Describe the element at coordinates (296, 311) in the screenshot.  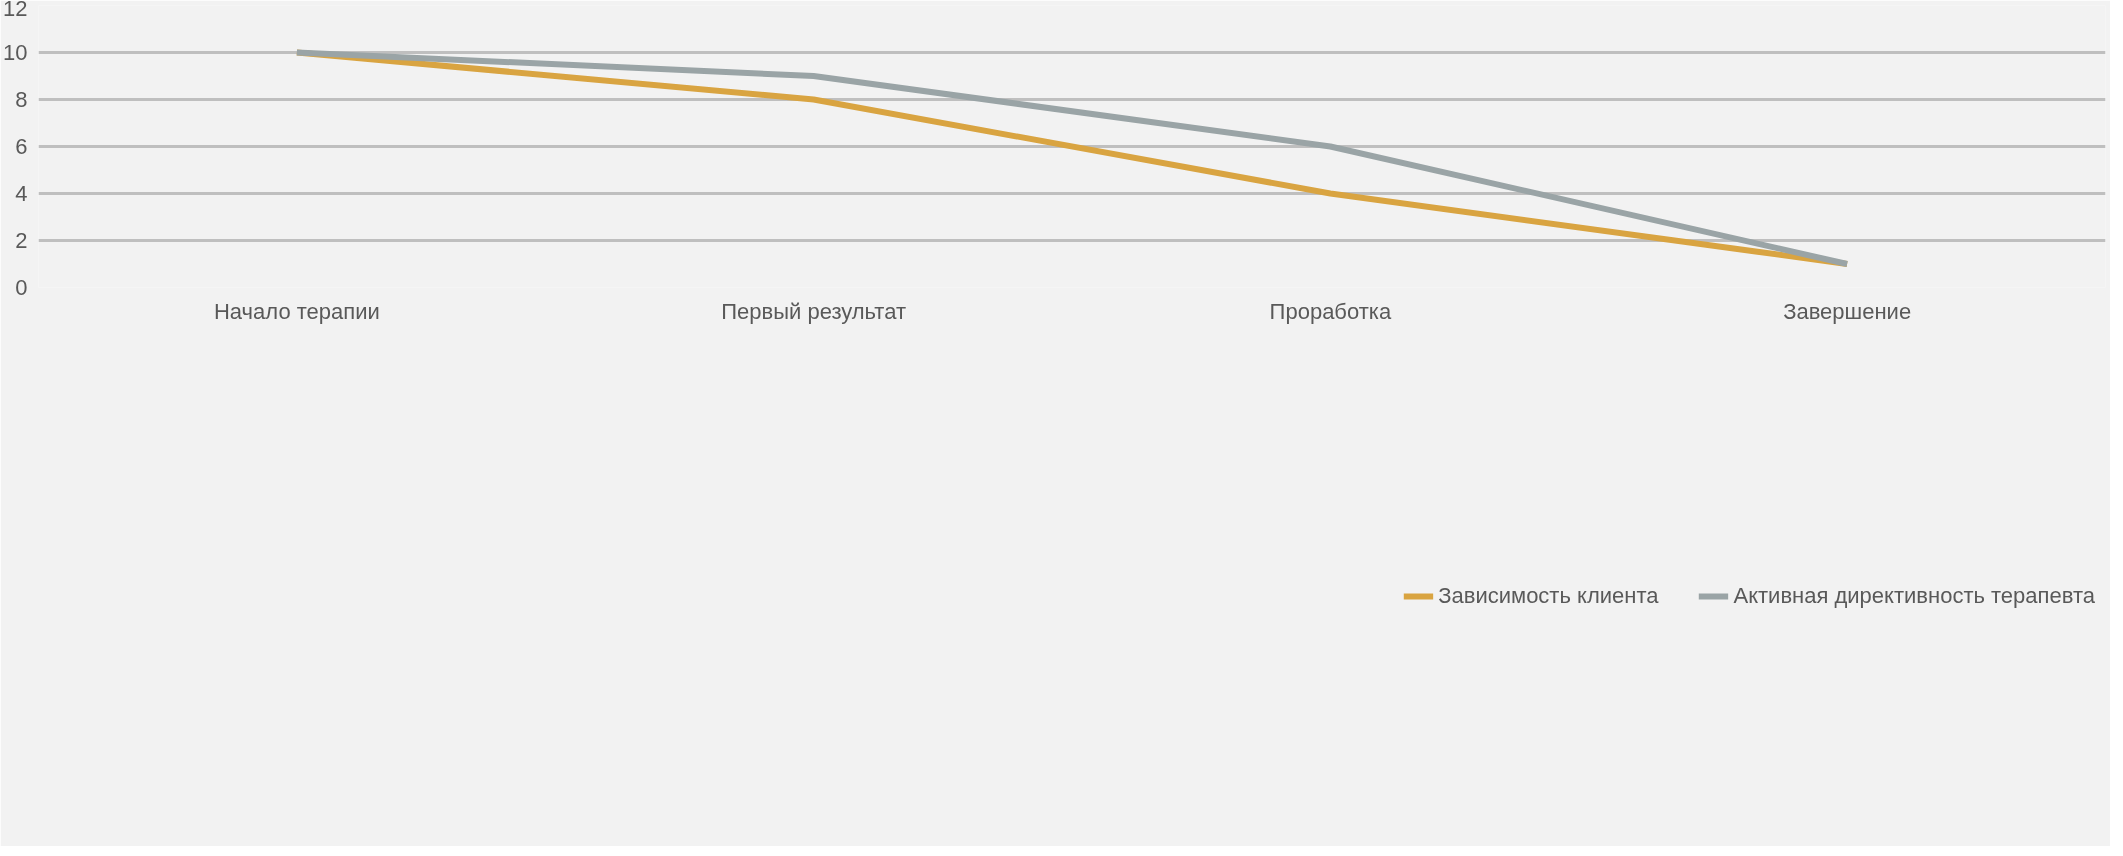
I see `x-tick-label: Начало терапии` at that location.